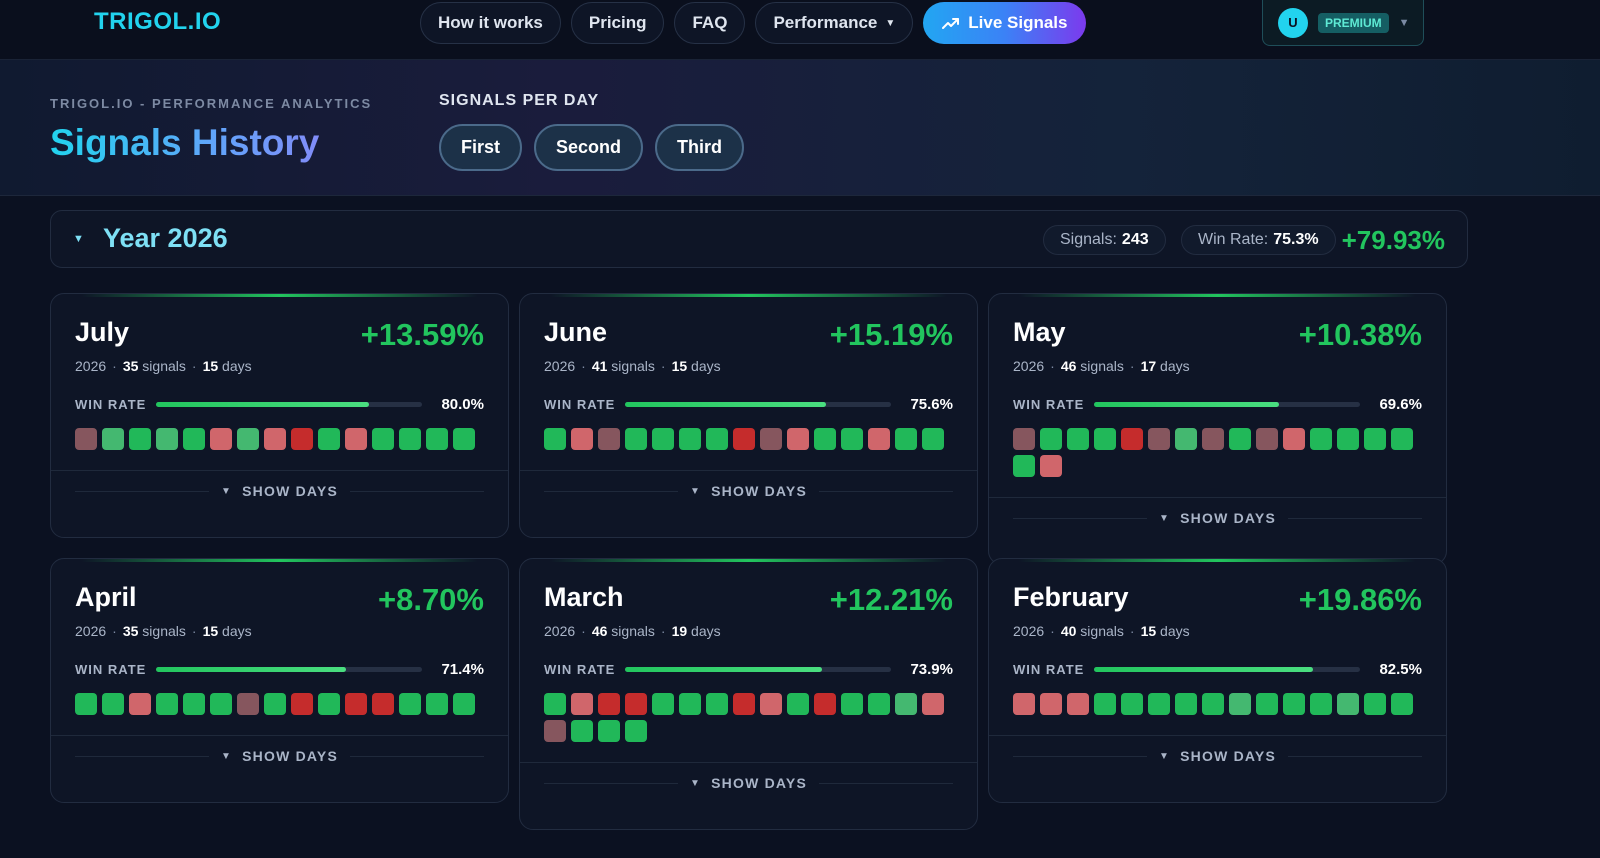 This screenshot has height=858, width=1600. I want to click on spd-third-button: Third, so click(700, 147).